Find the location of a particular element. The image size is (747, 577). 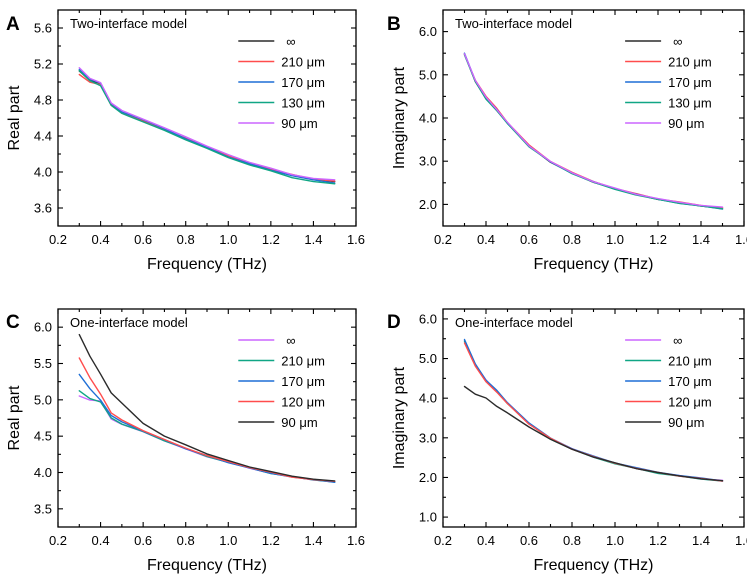

y-tick-label: 4.4 is located at coordinates (43, 136).